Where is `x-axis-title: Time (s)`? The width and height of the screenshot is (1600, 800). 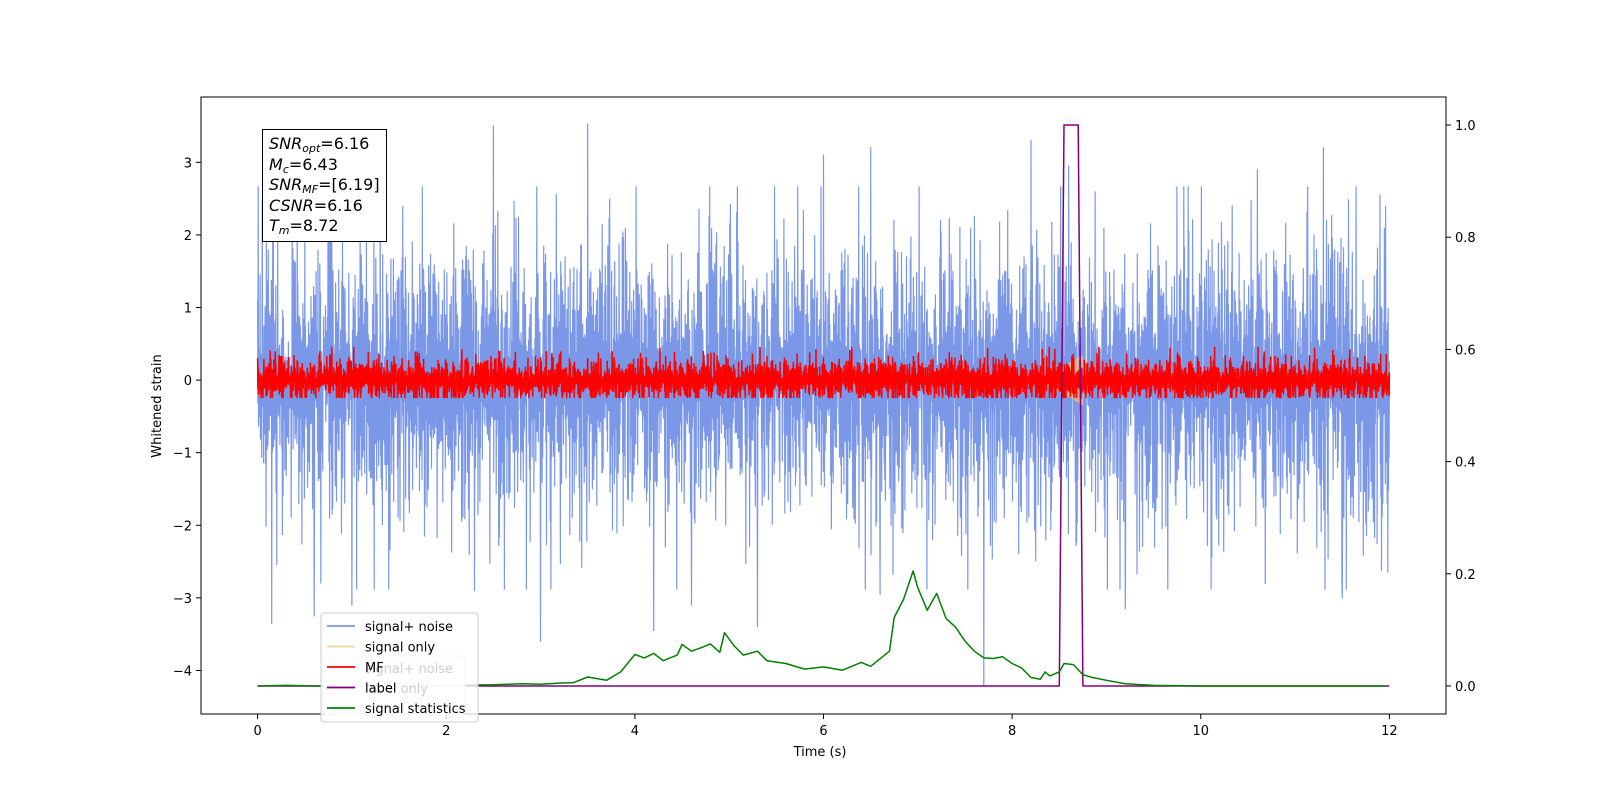 x-axis-title: Time (s) is located at coordinates (820, 752).